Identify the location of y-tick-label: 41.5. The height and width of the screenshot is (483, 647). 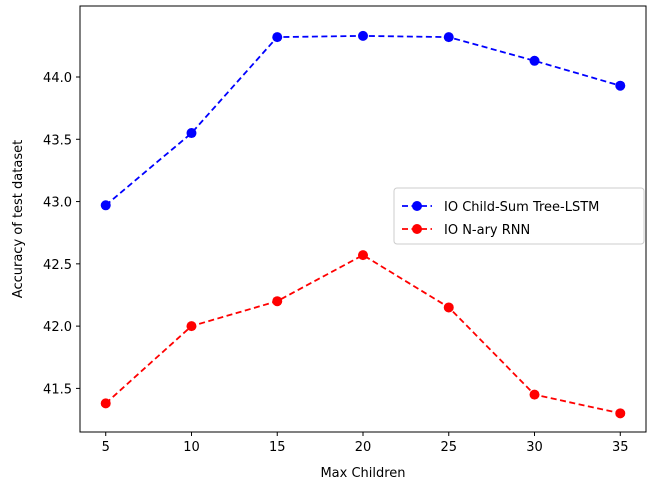
(57, 389).